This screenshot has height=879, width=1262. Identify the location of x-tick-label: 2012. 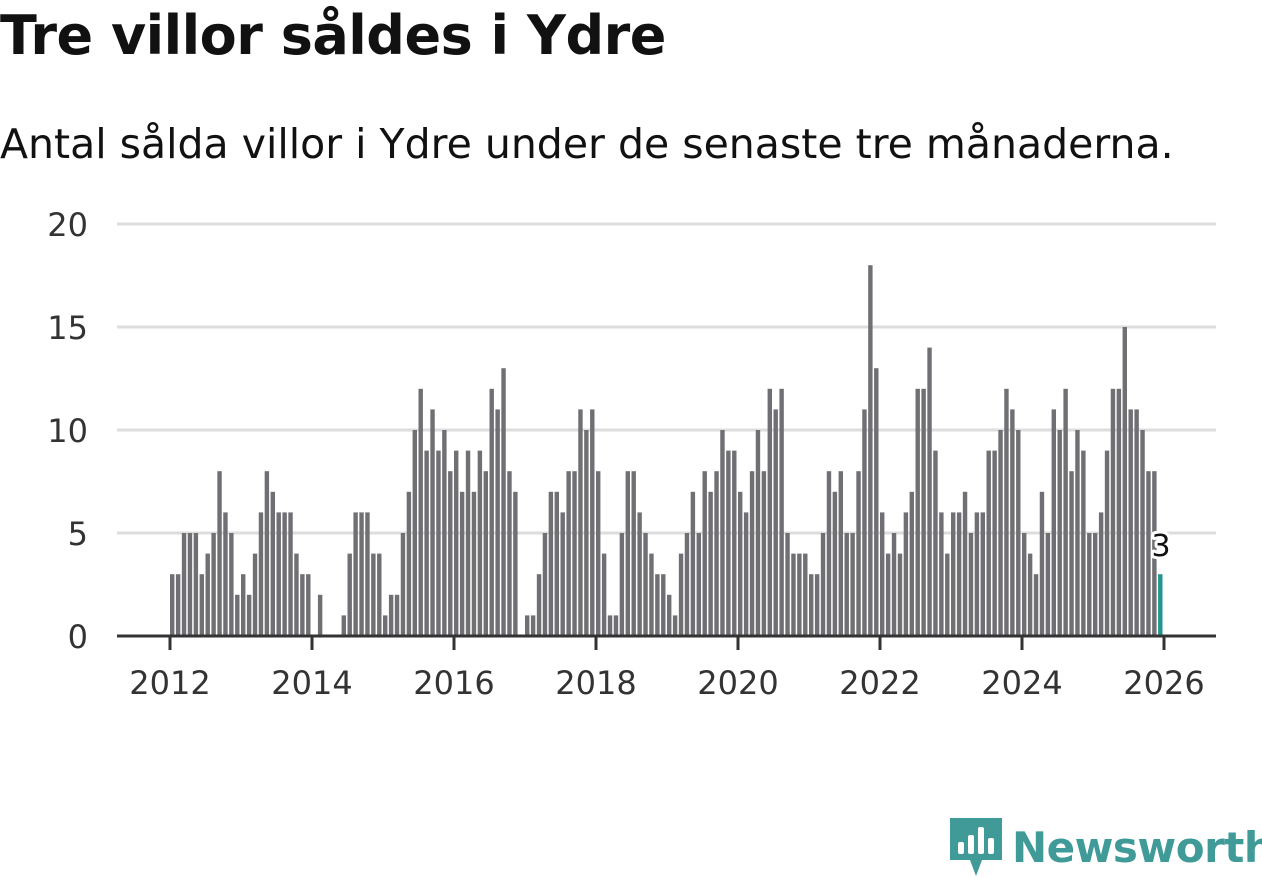
(169, 683).